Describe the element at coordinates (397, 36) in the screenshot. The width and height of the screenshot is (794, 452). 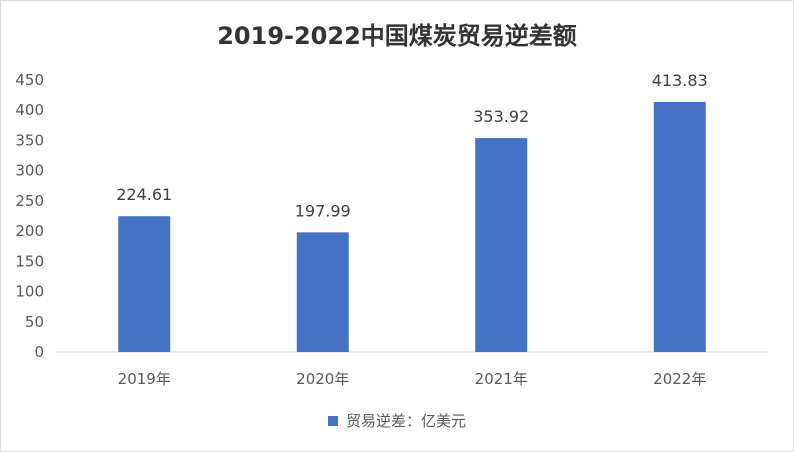
I see `chart-title: 2019-2022中国煤炭贸易逆差额` at that location.